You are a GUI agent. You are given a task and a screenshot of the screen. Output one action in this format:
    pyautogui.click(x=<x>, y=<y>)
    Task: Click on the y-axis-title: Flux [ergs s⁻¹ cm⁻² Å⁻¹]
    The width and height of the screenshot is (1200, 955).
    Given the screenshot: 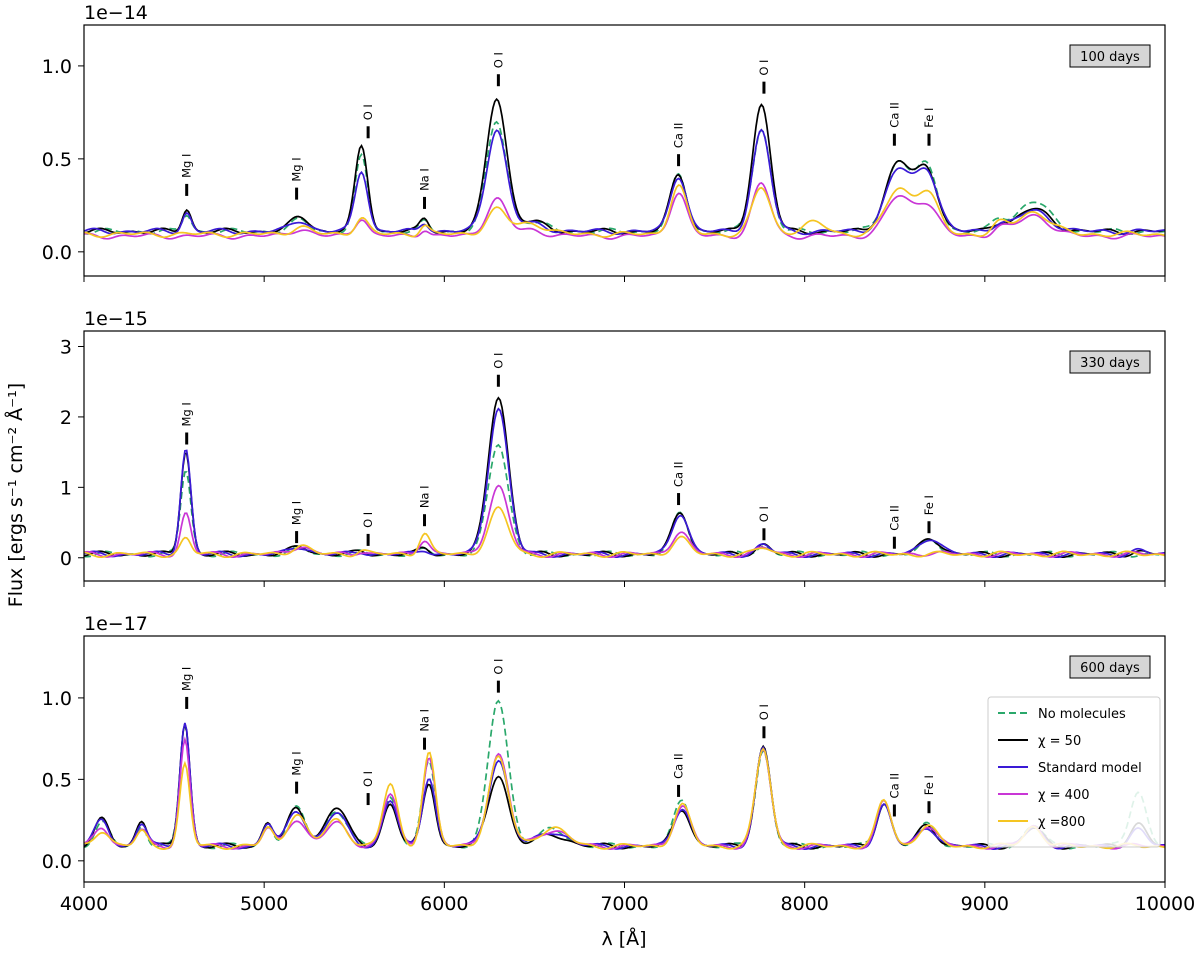 What is the action you would take?
    pyautogui.click(x=15, y=495)
    